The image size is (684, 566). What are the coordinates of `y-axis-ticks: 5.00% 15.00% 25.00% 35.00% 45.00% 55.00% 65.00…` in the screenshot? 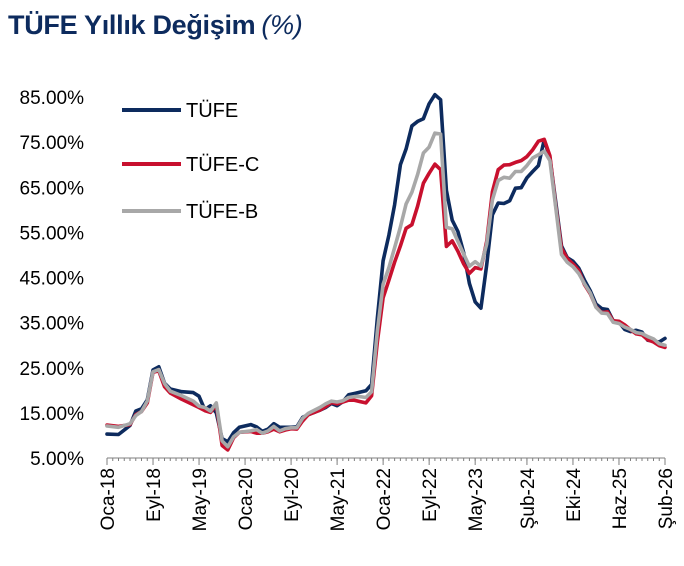 It's located at (52, 279).